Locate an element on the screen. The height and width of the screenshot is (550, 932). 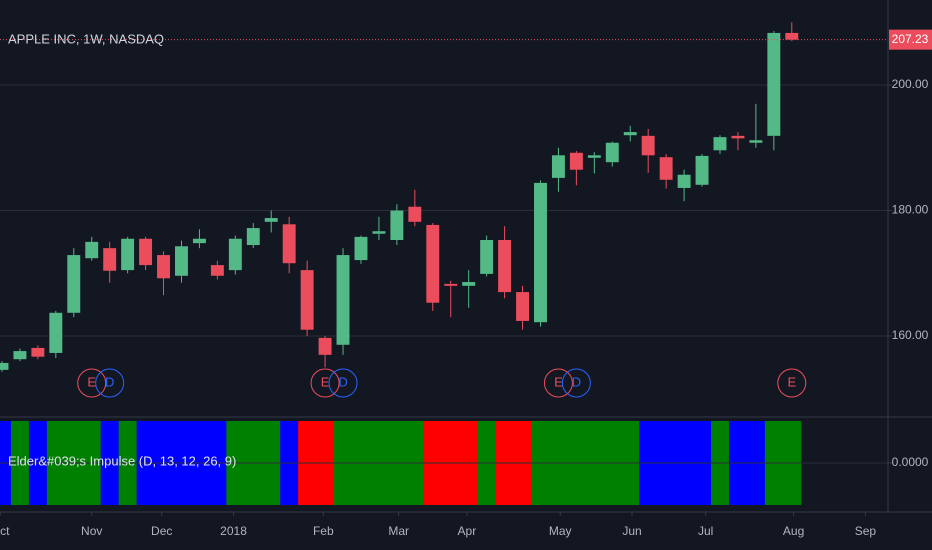
x-tick-label: Apr is located at coordinates (467, 531).